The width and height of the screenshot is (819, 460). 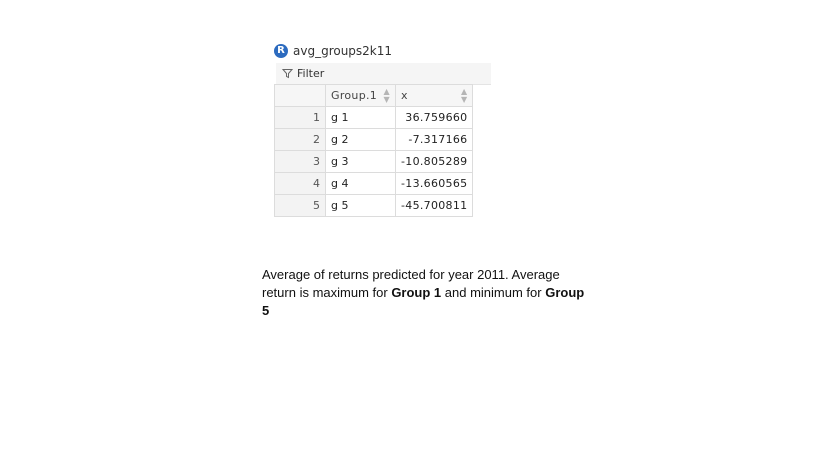 I want to click on x-cell: 36.759660, so click(x=434, y=117).